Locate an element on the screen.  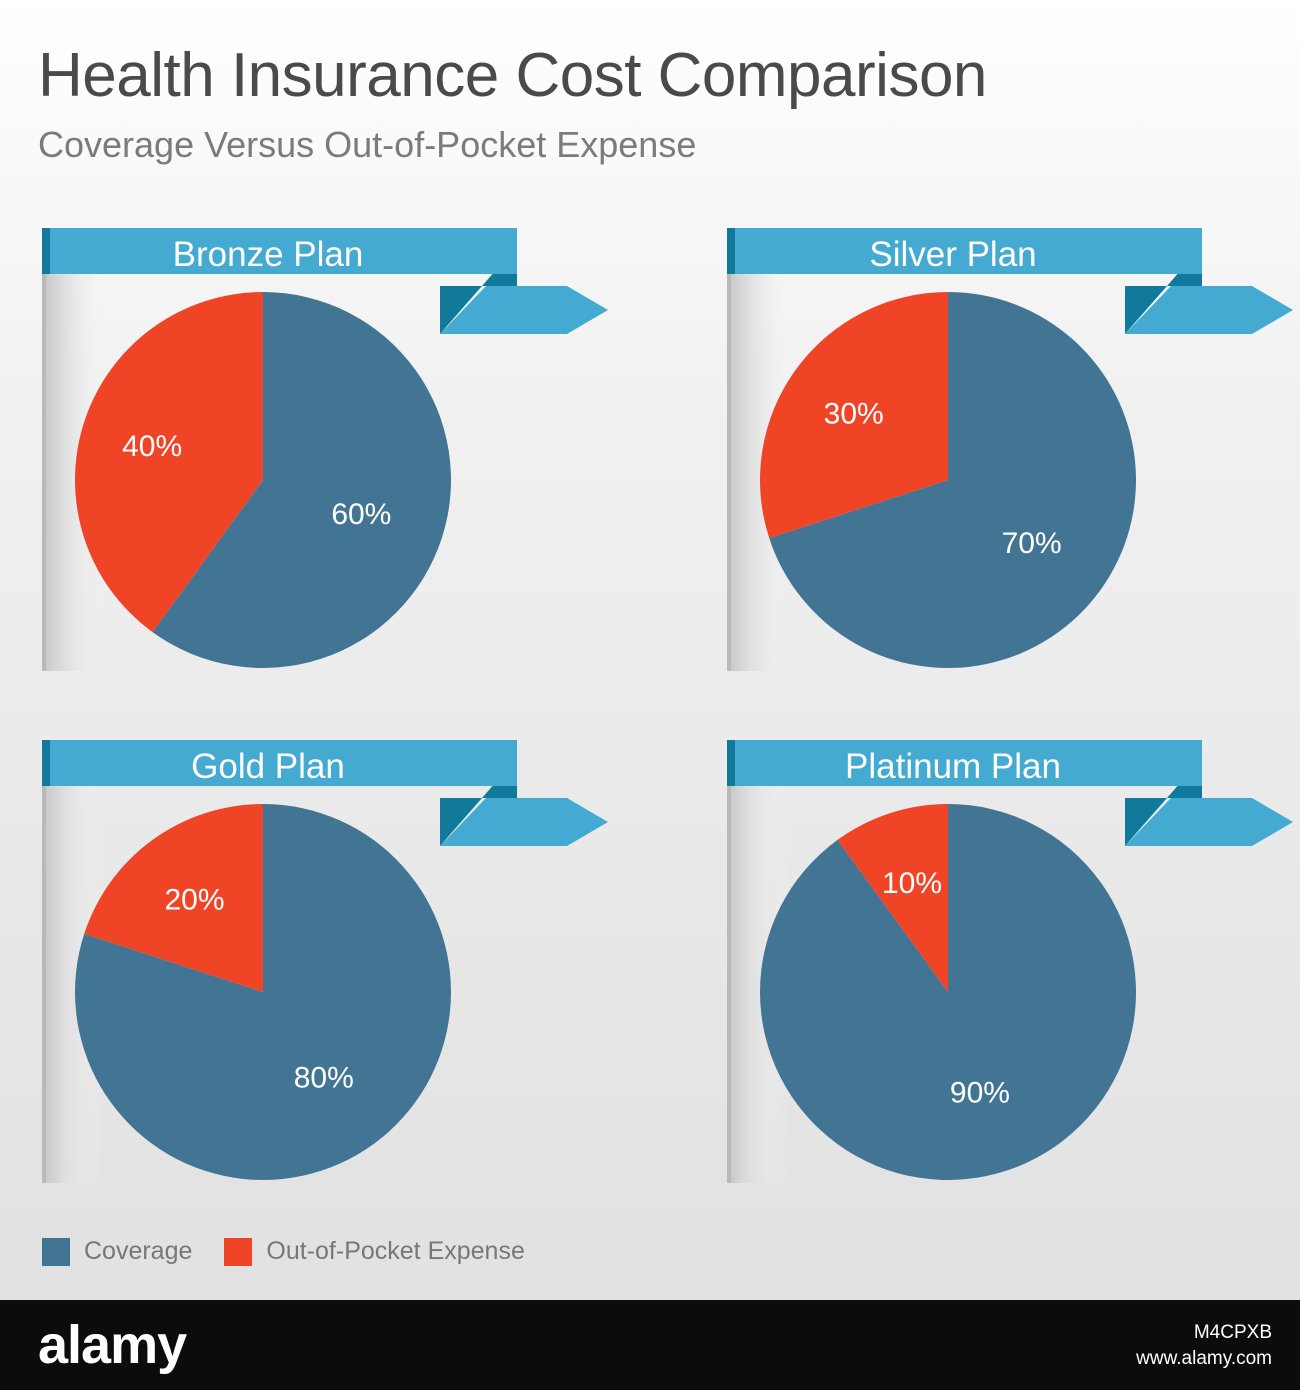
legend: Coverage Out-of-Pocket Expense is located at coordinates (299, 1251).